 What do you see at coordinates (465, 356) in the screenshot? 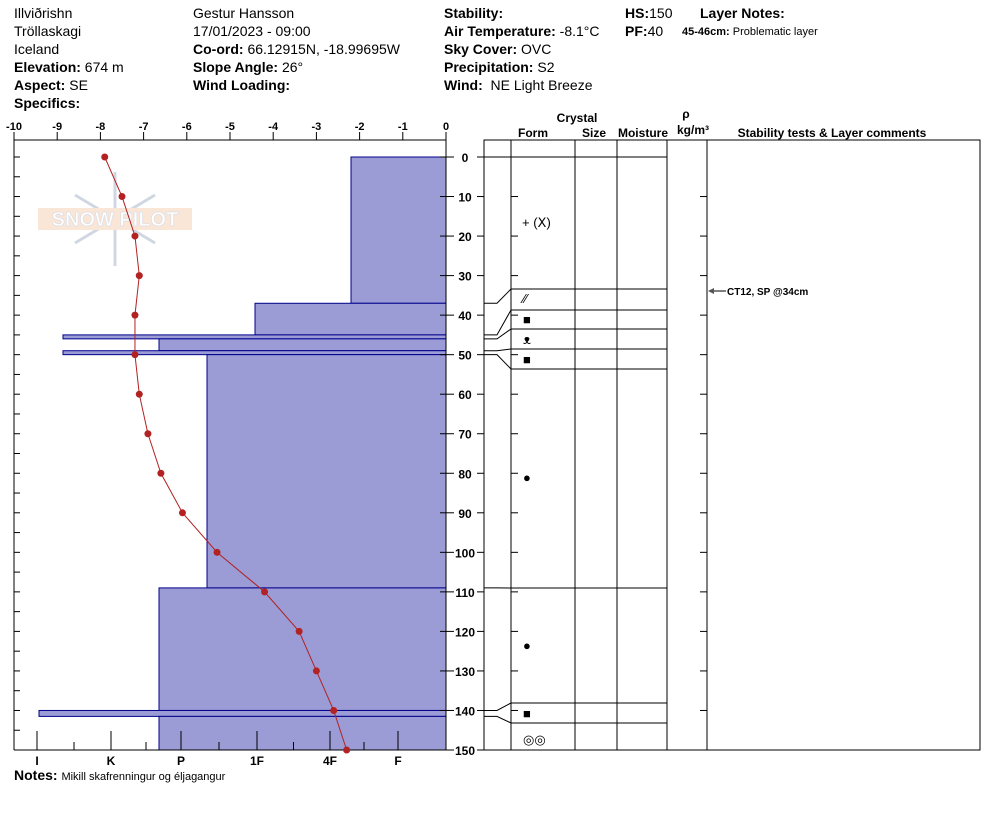
I see `depth-tick-label: 50` at bounding box center [465, 356].